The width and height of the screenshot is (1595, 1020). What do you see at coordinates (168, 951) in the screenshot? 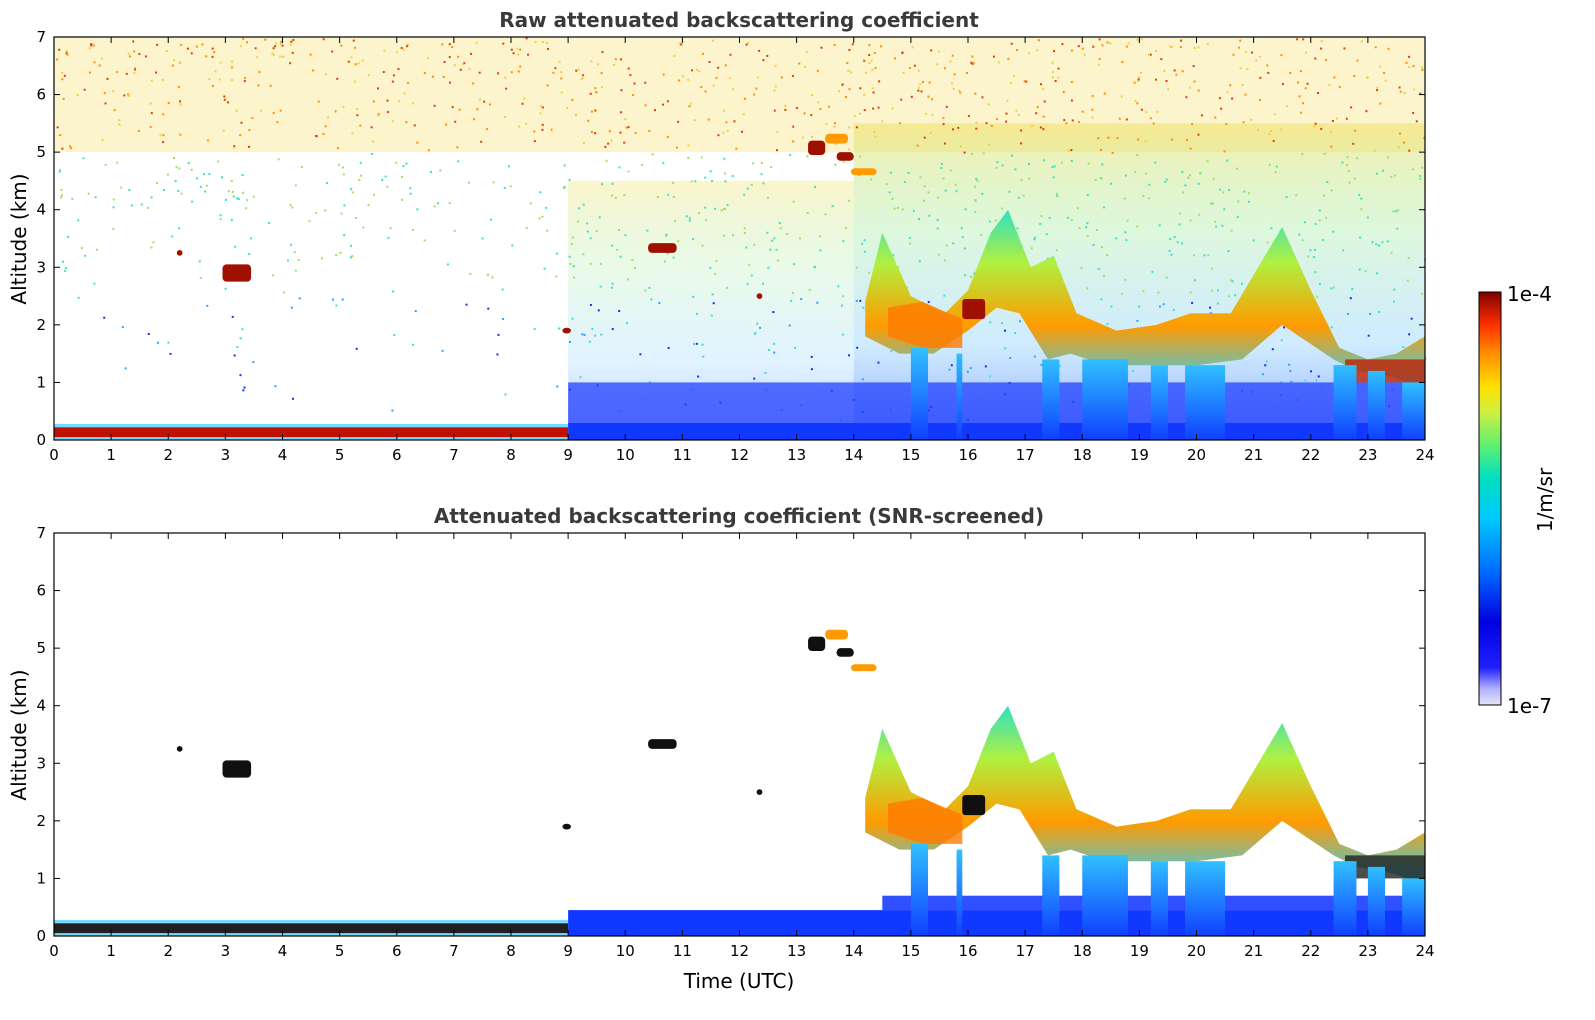
I see `x-tick-label: 2` at bounding box center [168, 951].